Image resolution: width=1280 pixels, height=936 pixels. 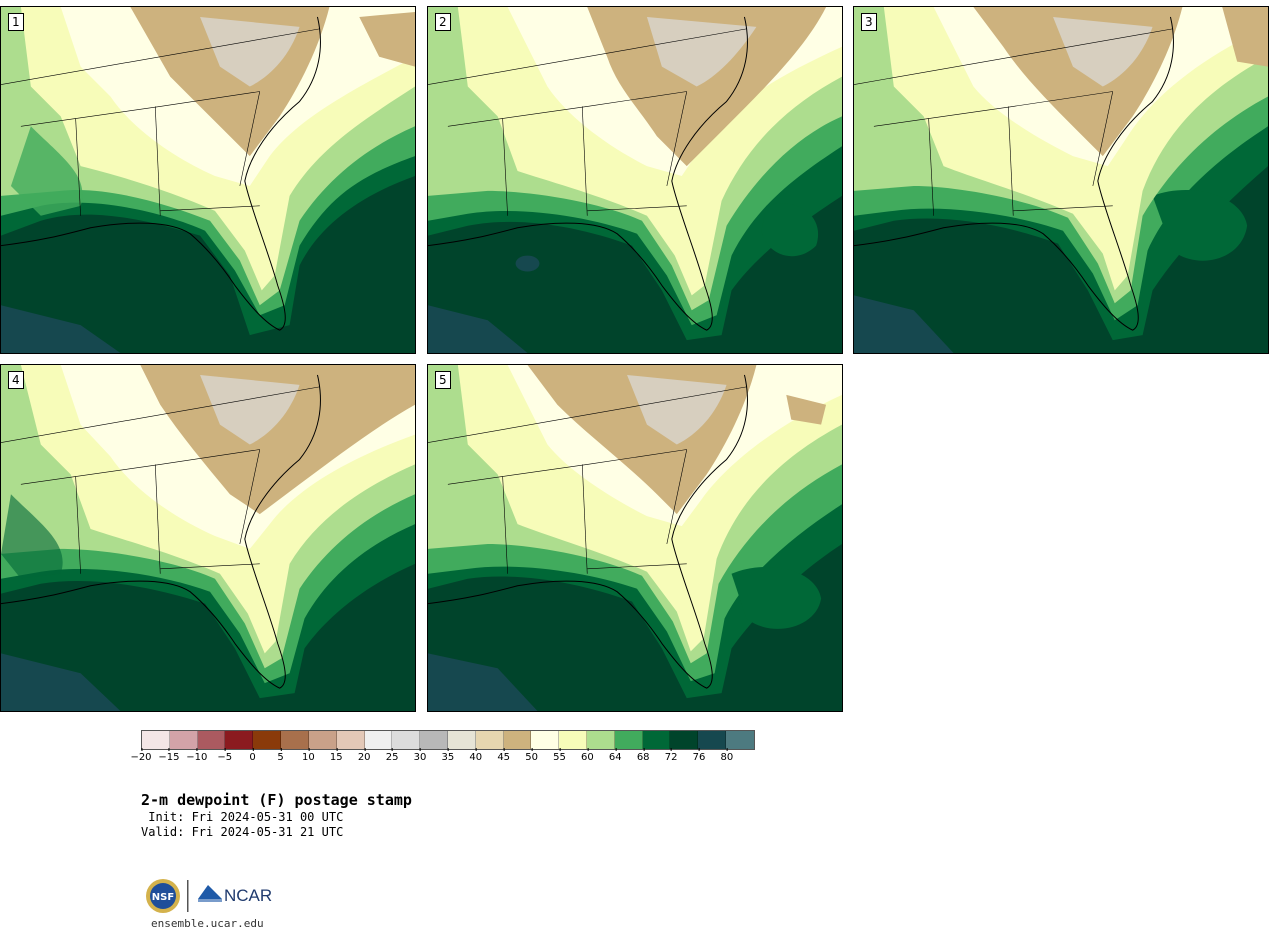 I want to click on logos: NSF NCAR, so click(x=210, y=897).